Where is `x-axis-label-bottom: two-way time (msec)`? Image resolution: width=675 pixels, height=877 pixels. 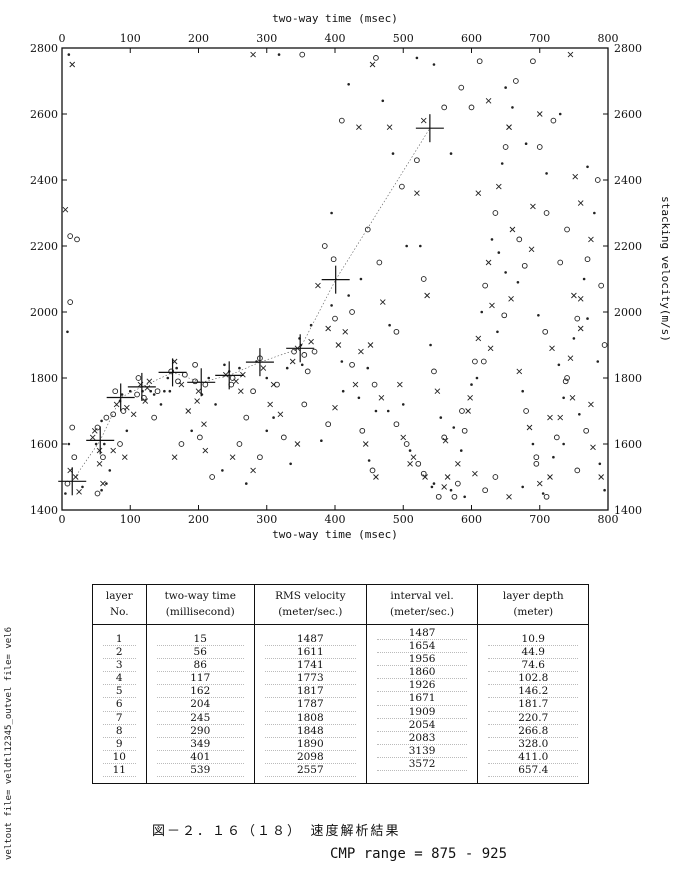
x-axis-label-bottom: two-way time (msec) is located at coordinates (335, 534).